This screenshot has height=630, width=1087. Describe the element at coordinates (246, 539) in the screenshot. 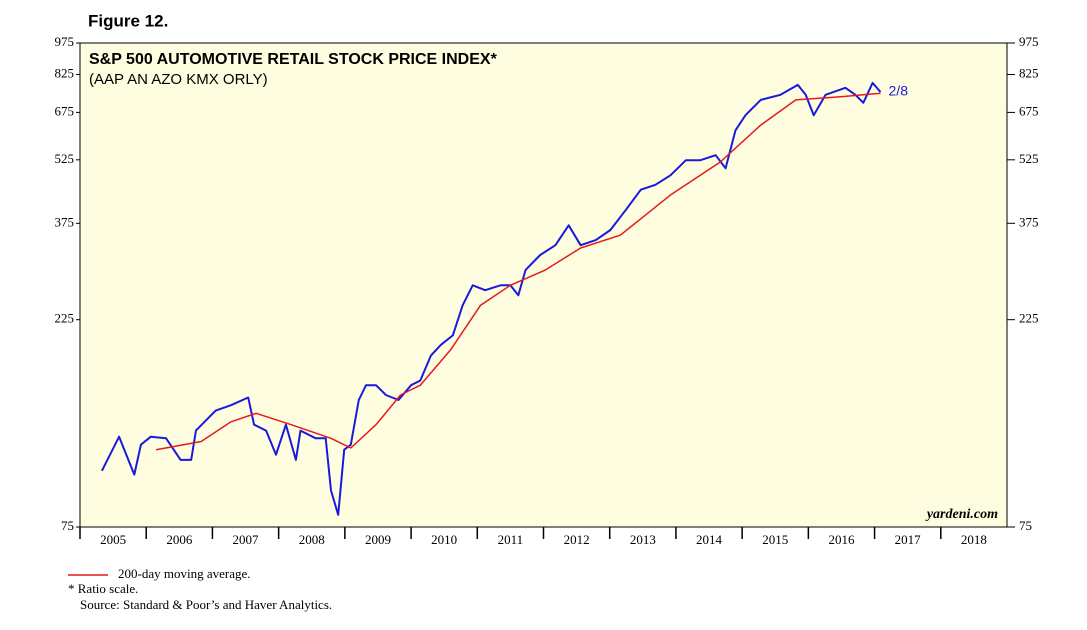

I see `x-tick-label: 2007` at that location.